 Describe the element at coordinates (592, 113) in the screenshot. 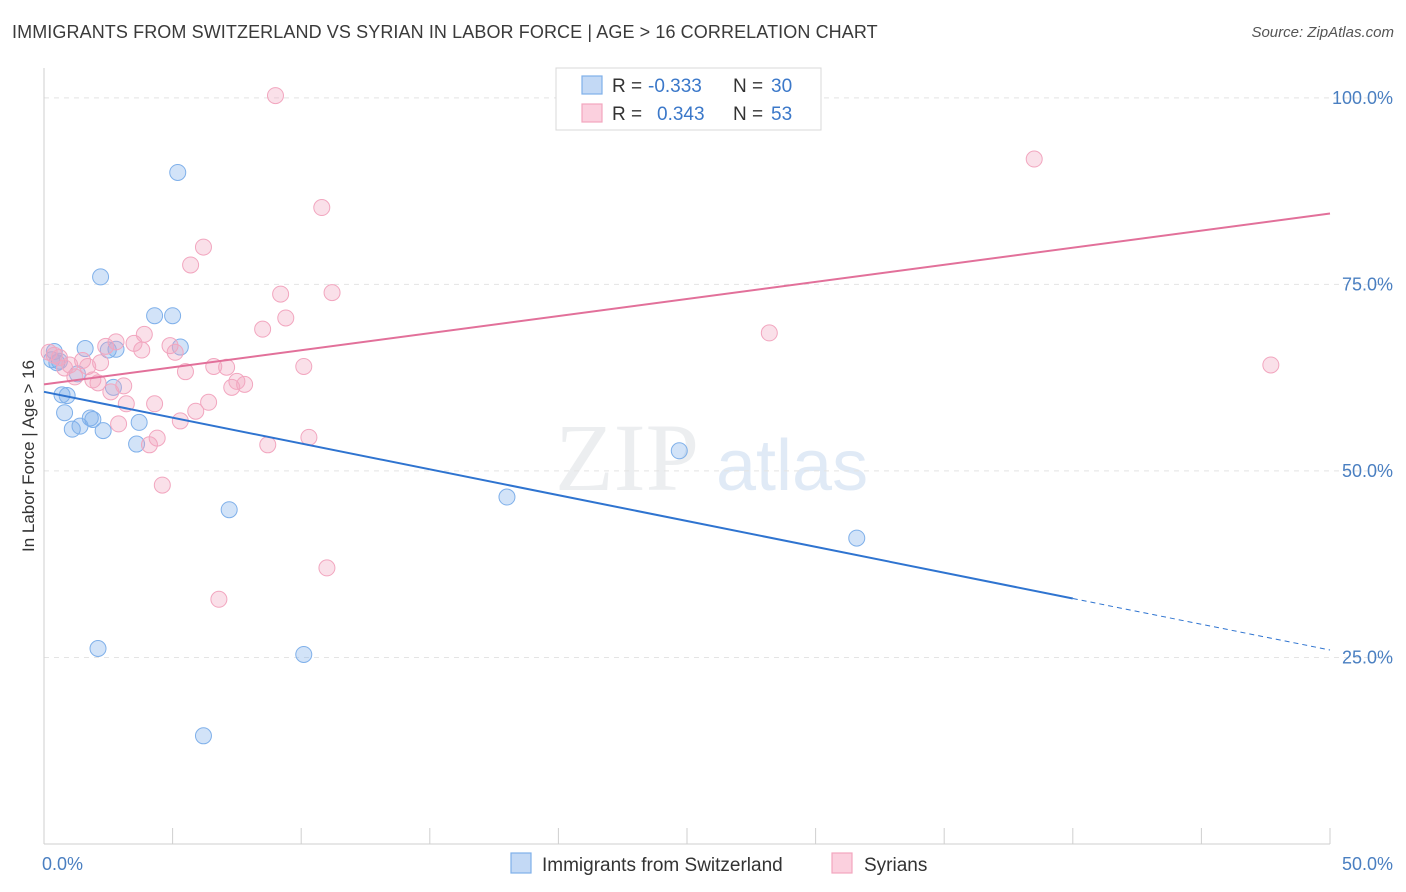

I see `legend-swatch-syrians` at that location.